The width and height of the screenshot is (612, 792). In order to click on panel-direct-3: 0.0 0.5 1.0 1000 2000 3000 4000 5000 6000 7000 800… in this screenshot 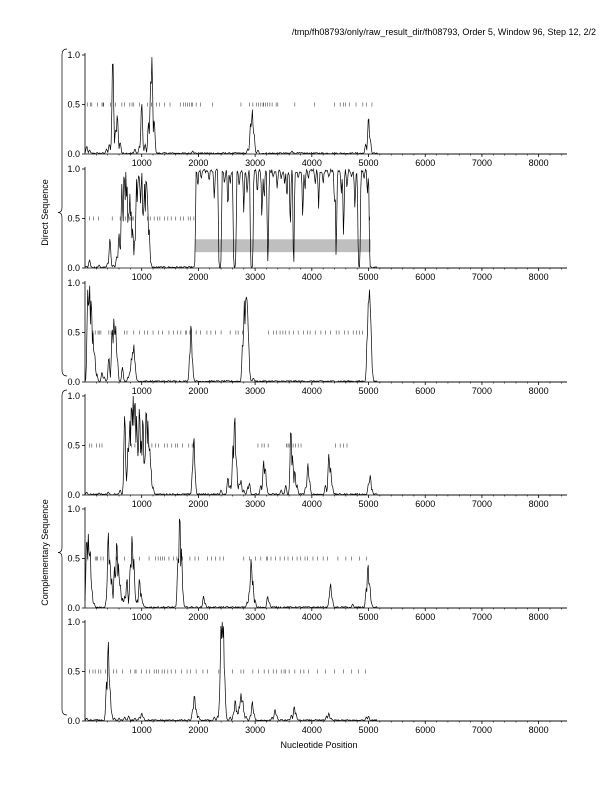, I will do `click(317, 337)`.